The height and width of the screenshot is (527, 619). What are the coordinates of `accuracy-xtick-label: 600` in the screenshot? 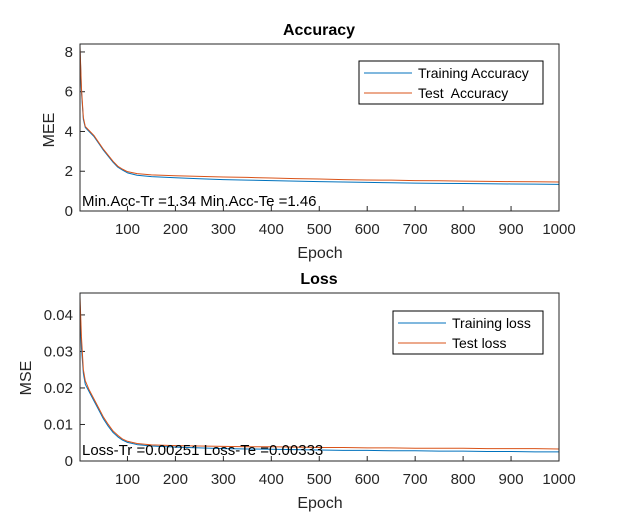 It's located at (367, 229).